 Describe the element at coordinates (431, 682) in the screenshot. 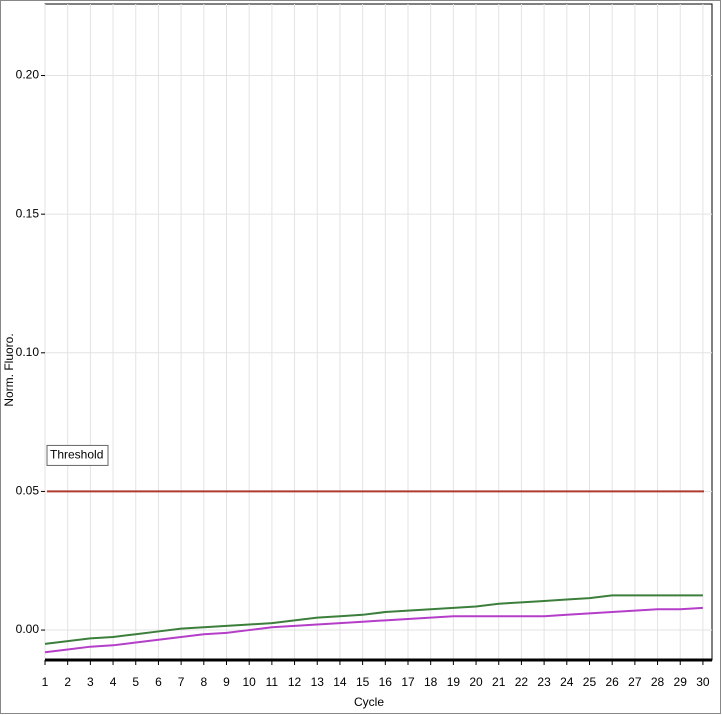

I see `x-tick-label: 18` at that location.